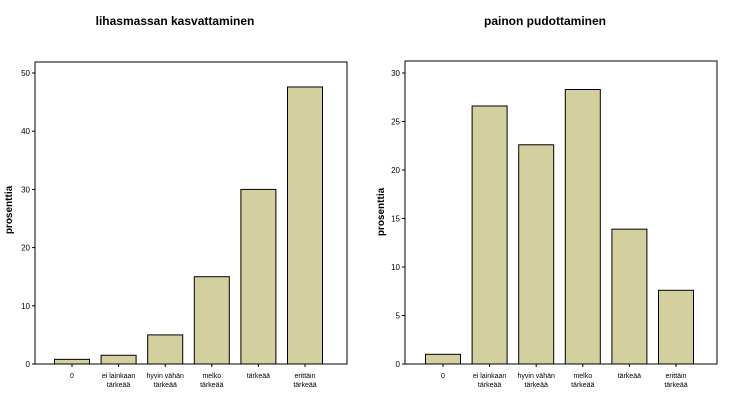 Image resolution: width=730 pixels, height=405 pixels. Describe the element at coordinates (545, 21) in the screenshot. I see `chart-title: painon pudottaminen` at that location.